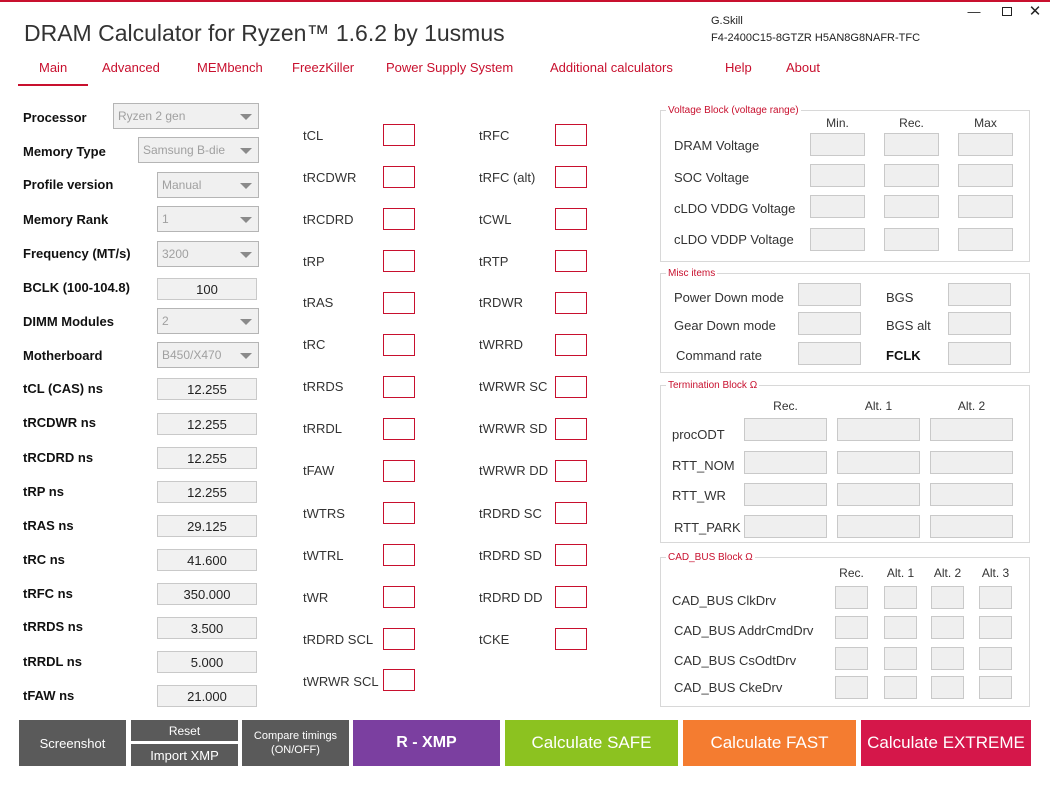 This screenshot has height=786, width=1050. Describe the element at coordinates (979, 353) in the screenshot. I see `fclk-field` at that location.